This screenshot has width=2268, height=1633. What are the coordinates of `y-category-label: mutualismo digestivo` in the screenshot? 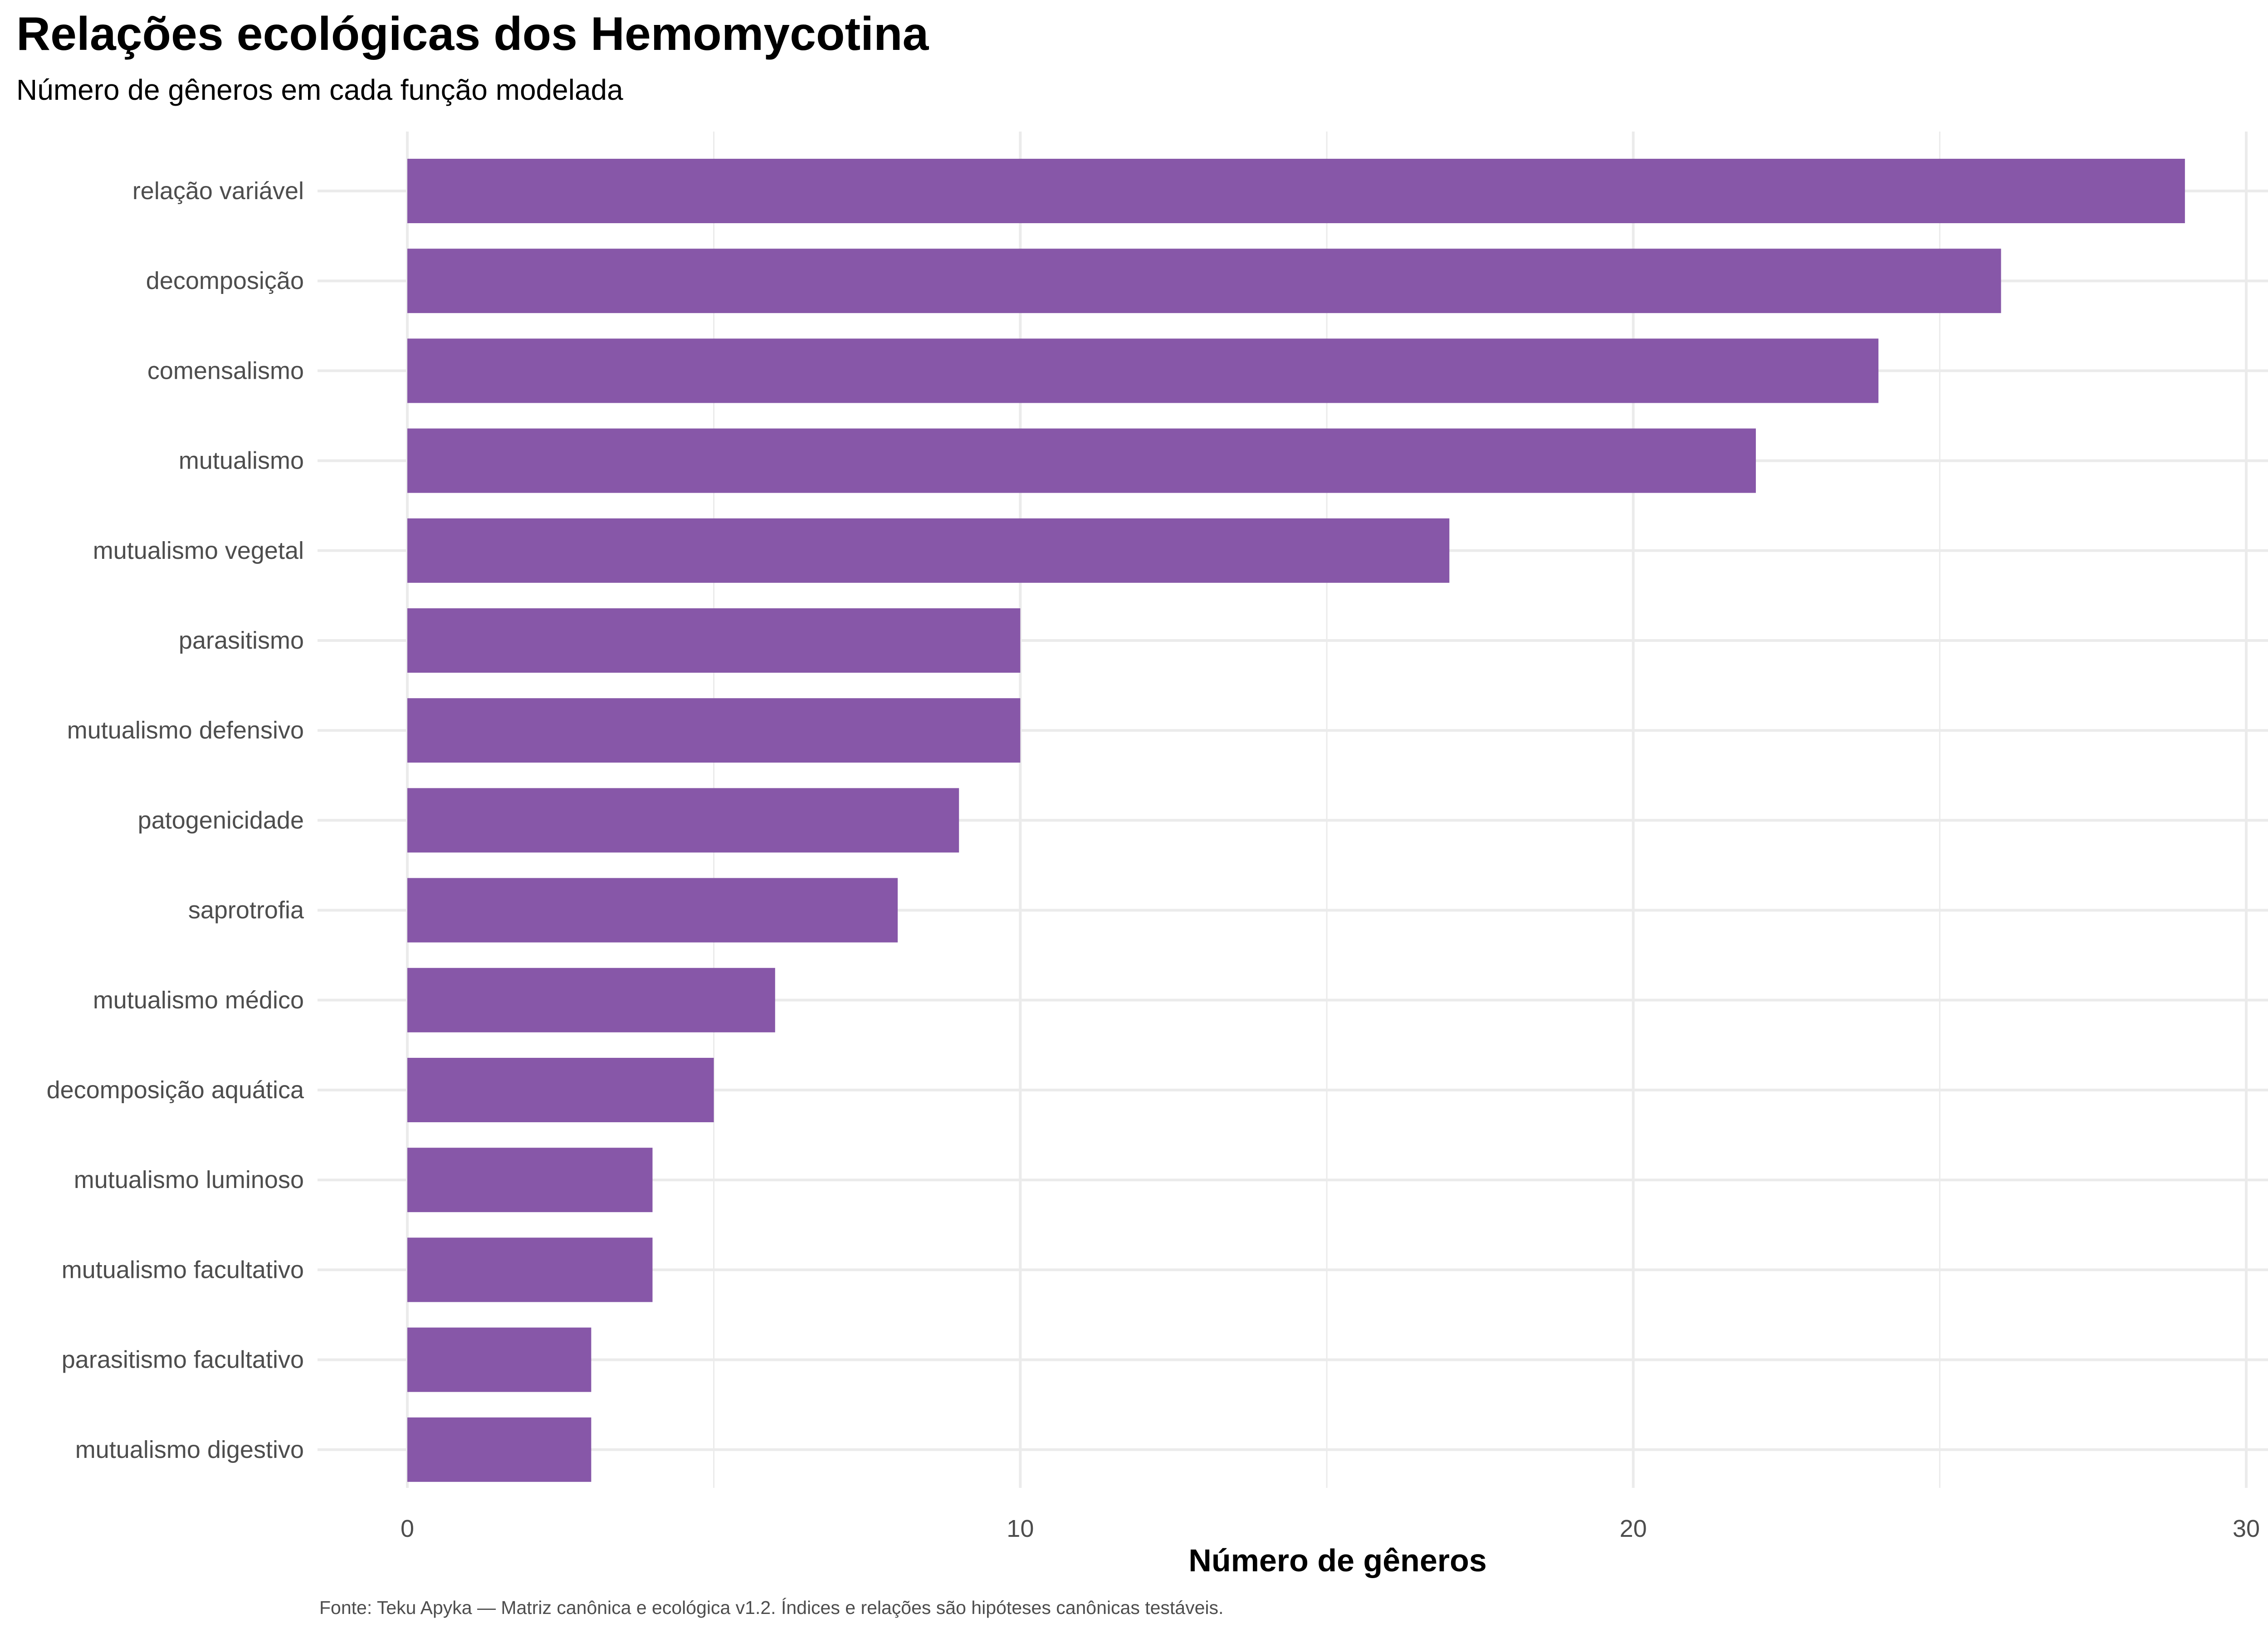 It's located at (189, 1449).